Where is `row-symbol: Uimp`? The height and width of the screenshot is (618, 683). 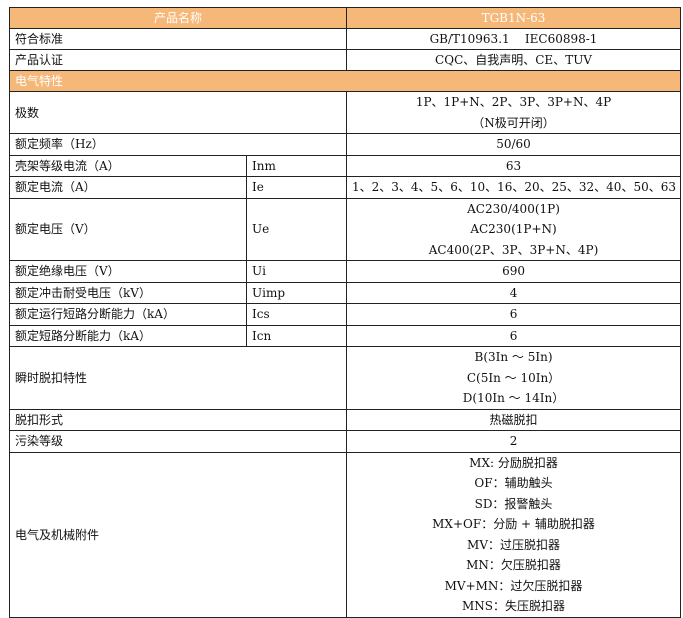
row-symbol: Uimp is located at coordinates (296, 292).